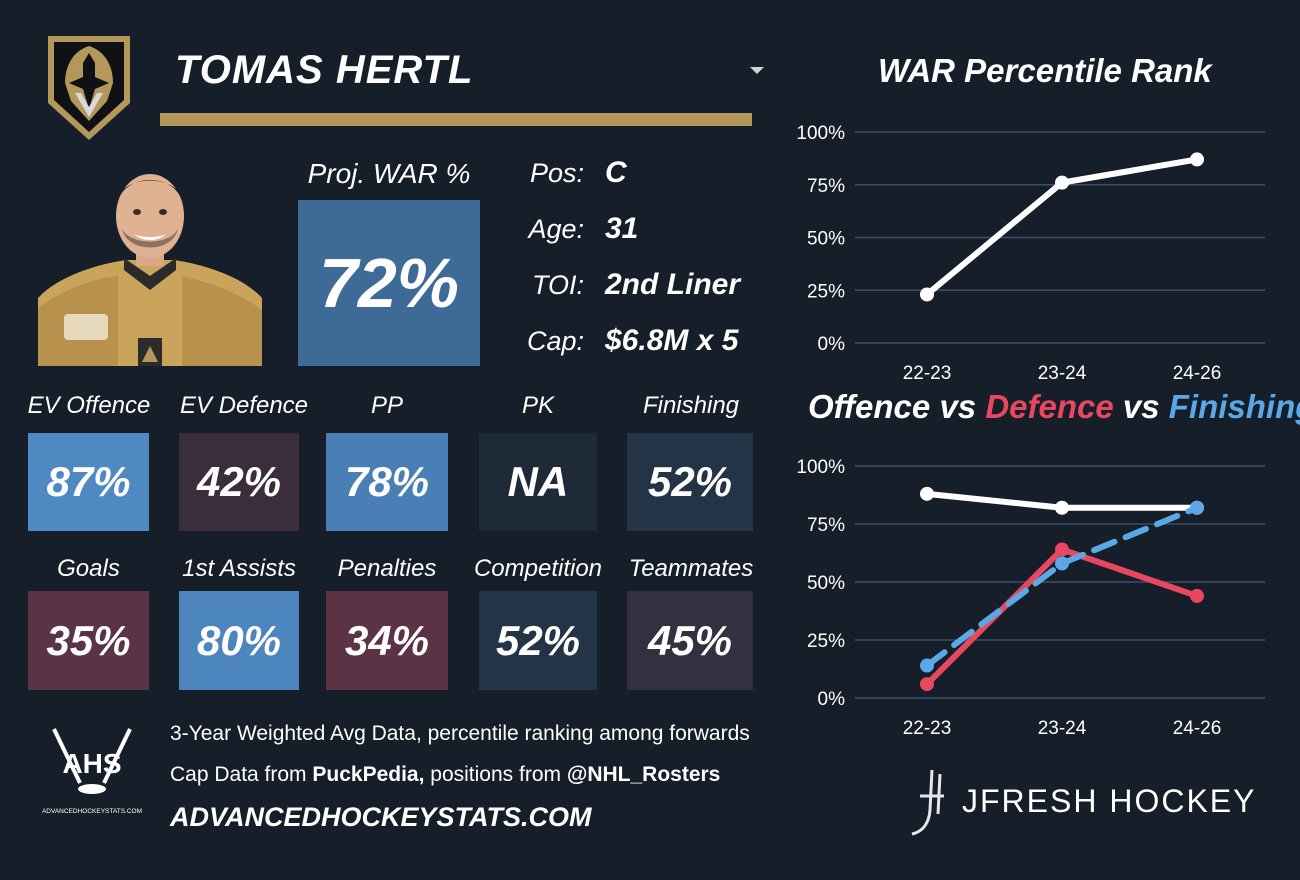  What do you see at coordinates (1062, 373) in the screenshot?
I see `chart-1-xtick-label: 23-24` at bounding box center [1062, 373].